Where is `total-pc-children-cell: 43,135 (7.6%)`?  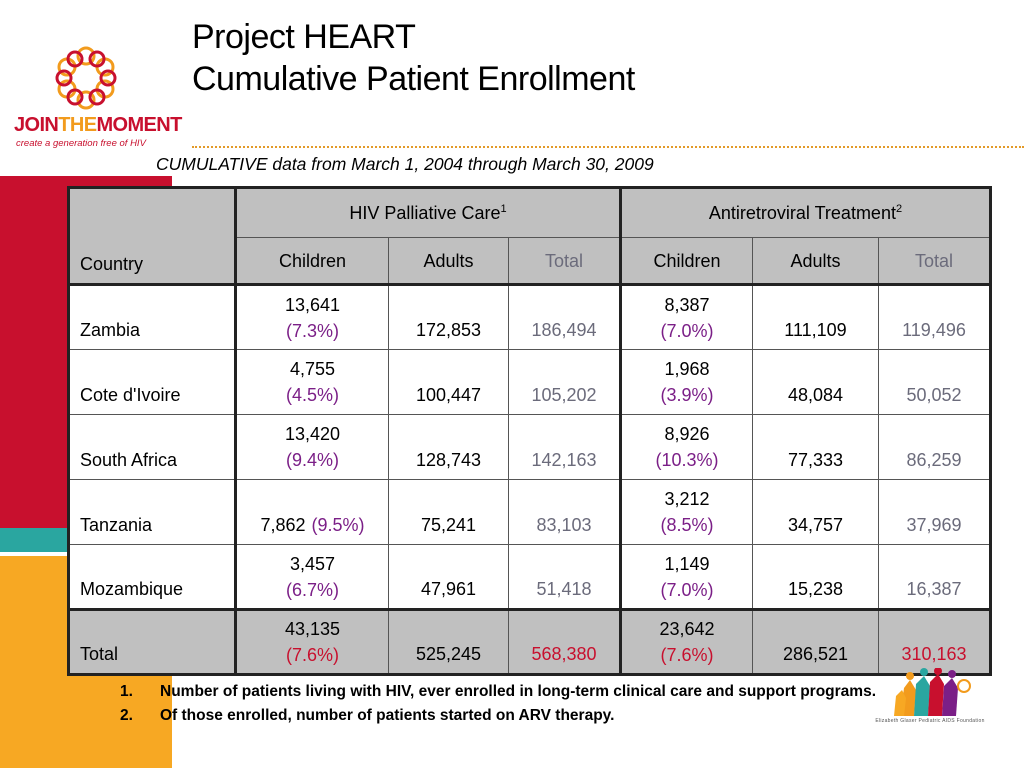
total-pc-children-cell: 43,135 (7.6%) is located at coordinates (311, 642).